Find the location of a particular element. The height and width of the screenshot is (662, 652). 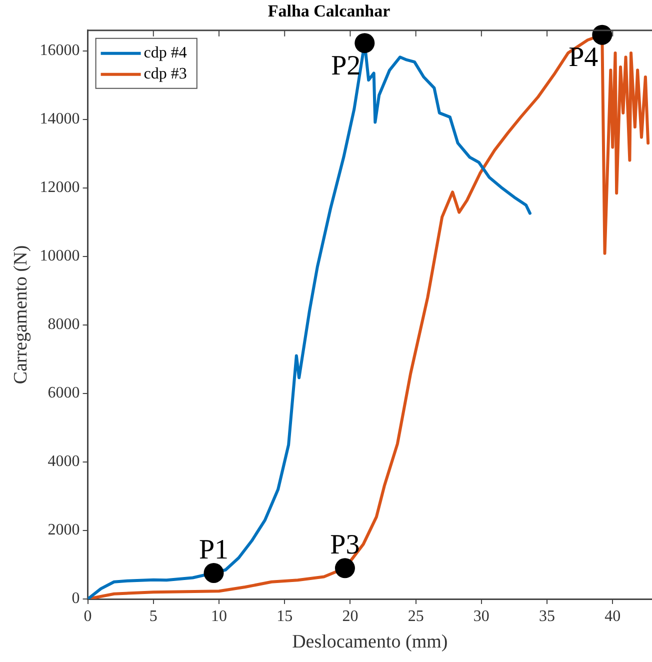

y-tick-label: 0 is located at coordinates (76, 599).